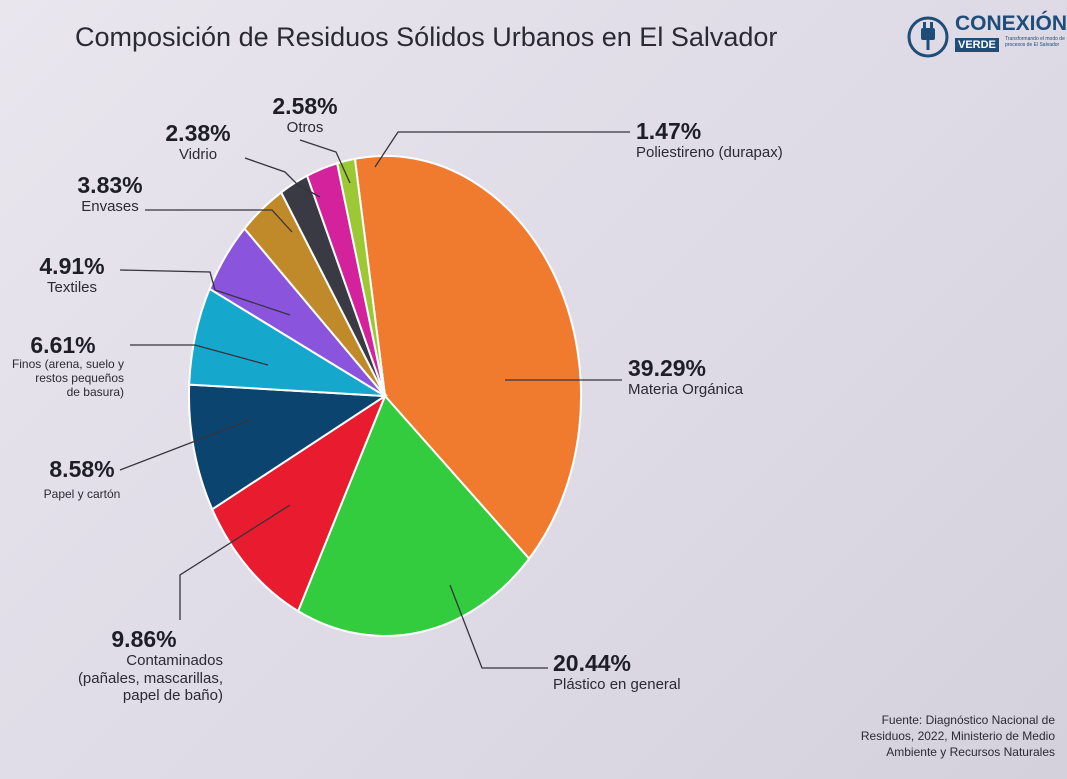 The height and width of the screenshot is (779, 1067). I want to click on slice-value: 2.38%, so click(198, 133).